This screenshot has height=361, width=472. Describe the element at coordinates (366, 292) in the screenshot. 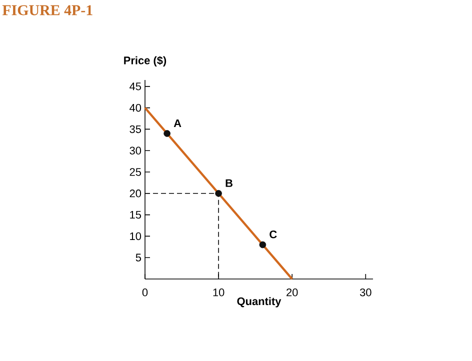

I see `x-tick-label: 30` at that location.